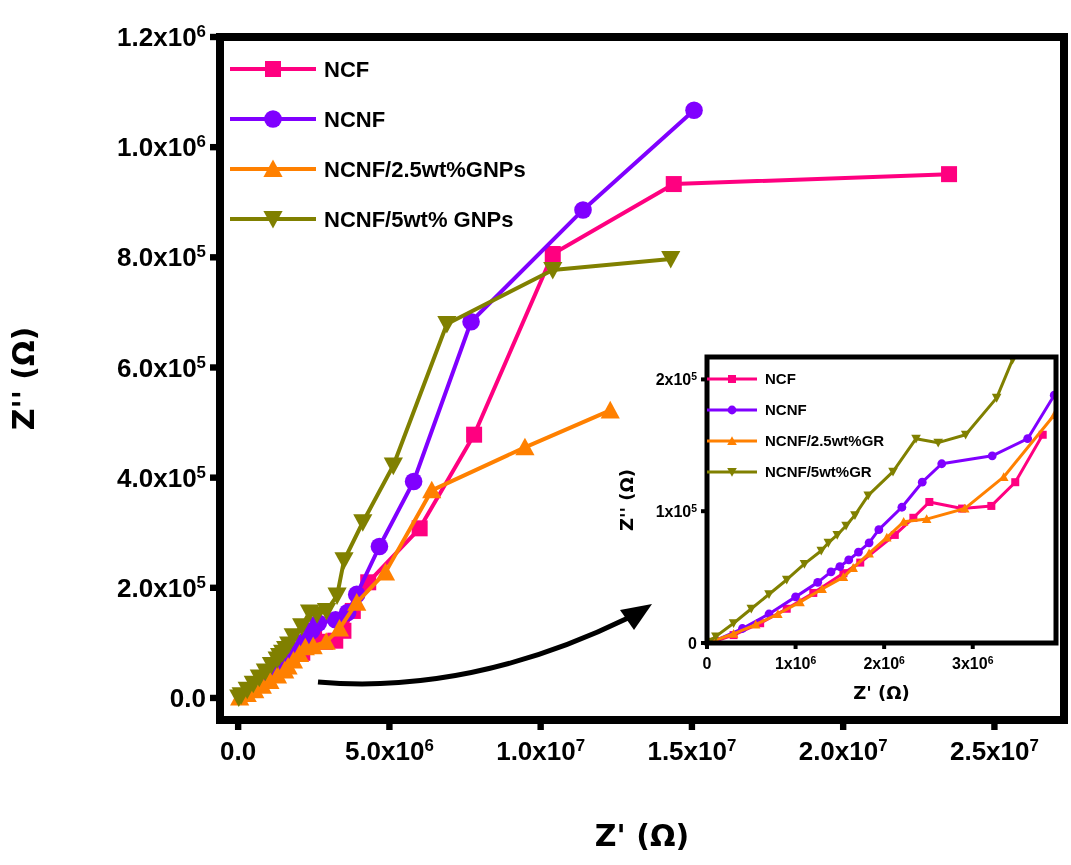 The width and height of the screenshot is (1071, 865). Describe the element at coordinates (161, 477) in the screenshot. I see `y-tick-label: 4.0x10$^{5}$` at that location.